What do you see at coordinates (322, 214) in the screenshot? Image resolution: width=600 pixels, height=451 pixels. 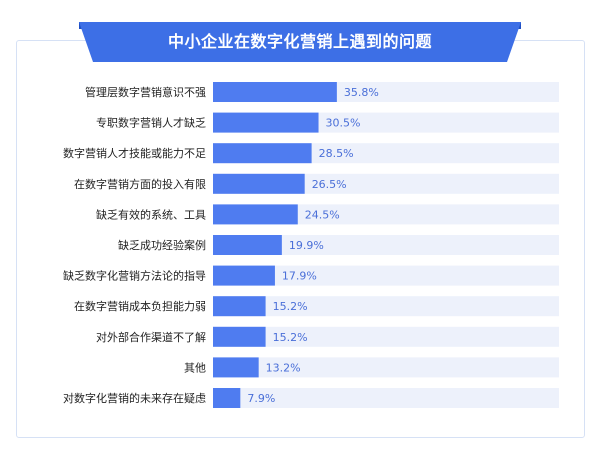 I see `value-label: 24.5%` at bounding box center [322, 214].